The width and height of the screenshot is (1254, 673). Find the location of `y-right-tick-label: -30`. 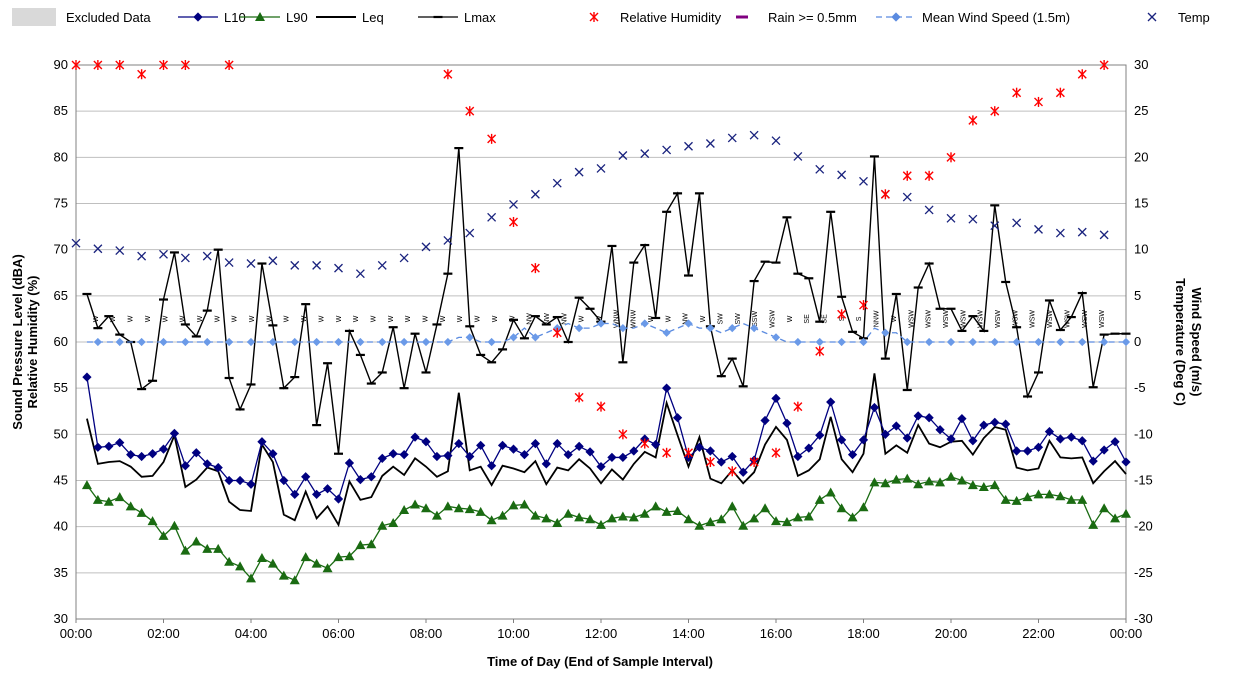

y-right-tick-label: -30 is located at coordinates (1143, 618).